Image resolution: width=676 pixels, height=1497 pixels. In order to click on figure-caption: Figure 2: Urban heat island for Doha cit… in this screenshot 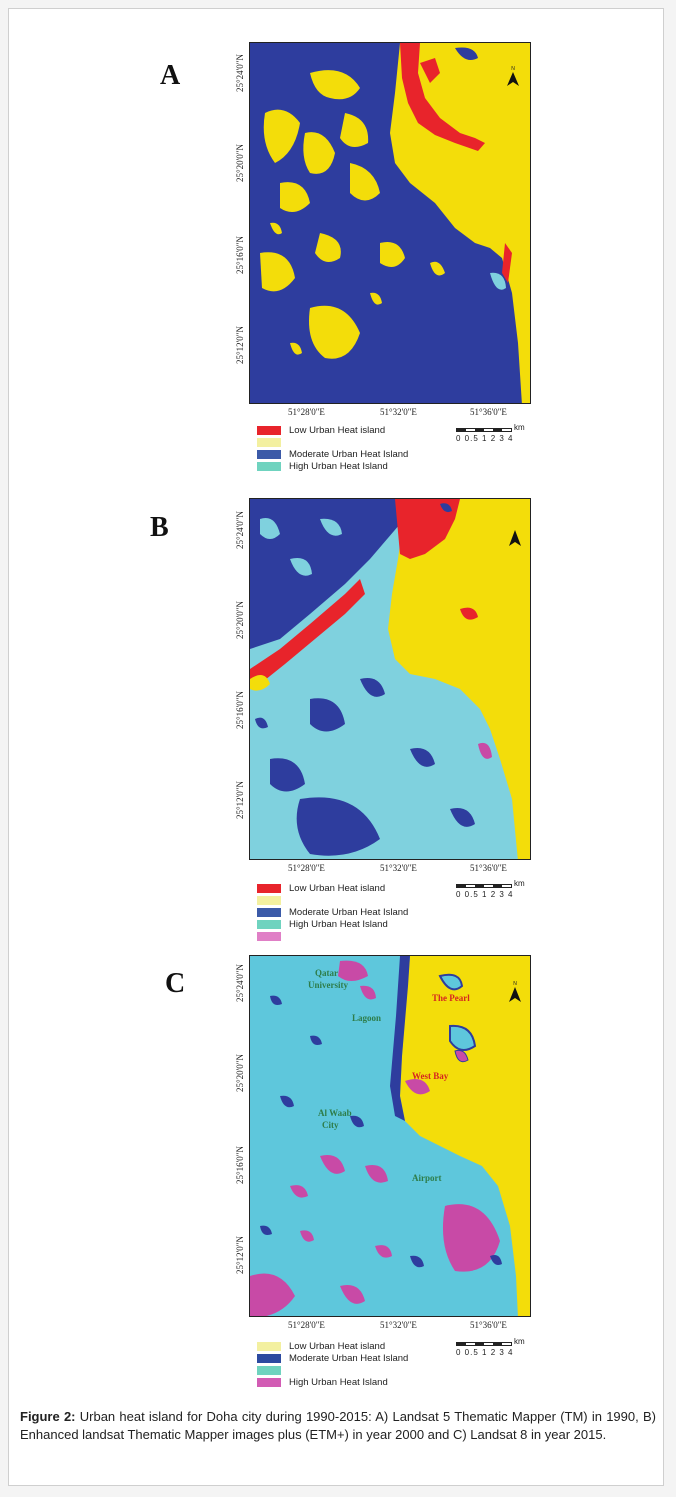, I will do `click(338, 1426)`.